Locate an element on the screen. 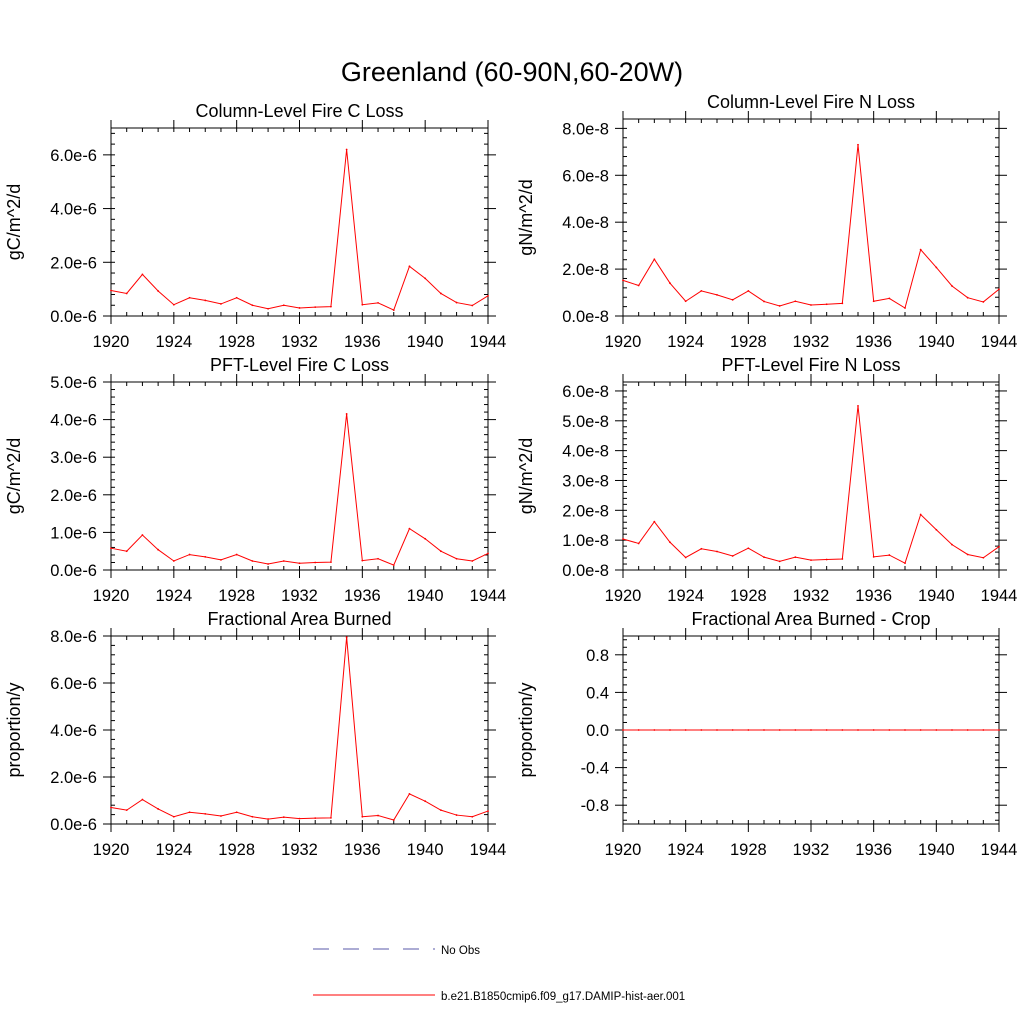 The image size is (1024, 1029). y-tick-label: 2.0e-8 is located at coordinates (585, 270).